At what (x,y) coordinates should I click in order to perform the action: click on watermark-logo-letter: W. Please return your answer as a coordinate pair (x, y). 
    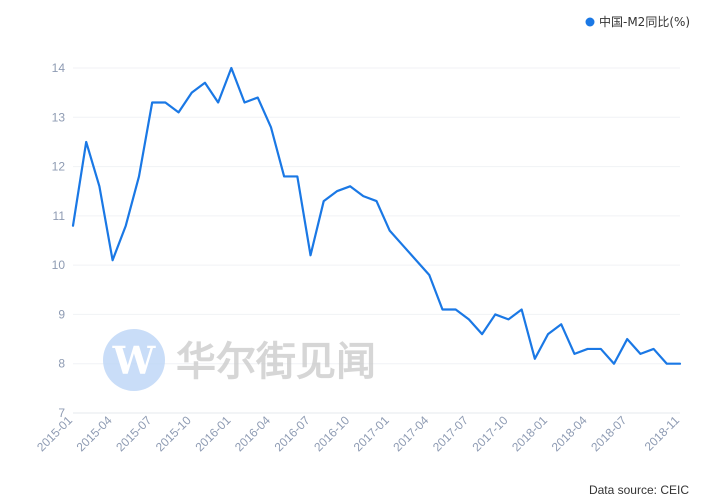
    Looking at the image, I should click on (134, 360).